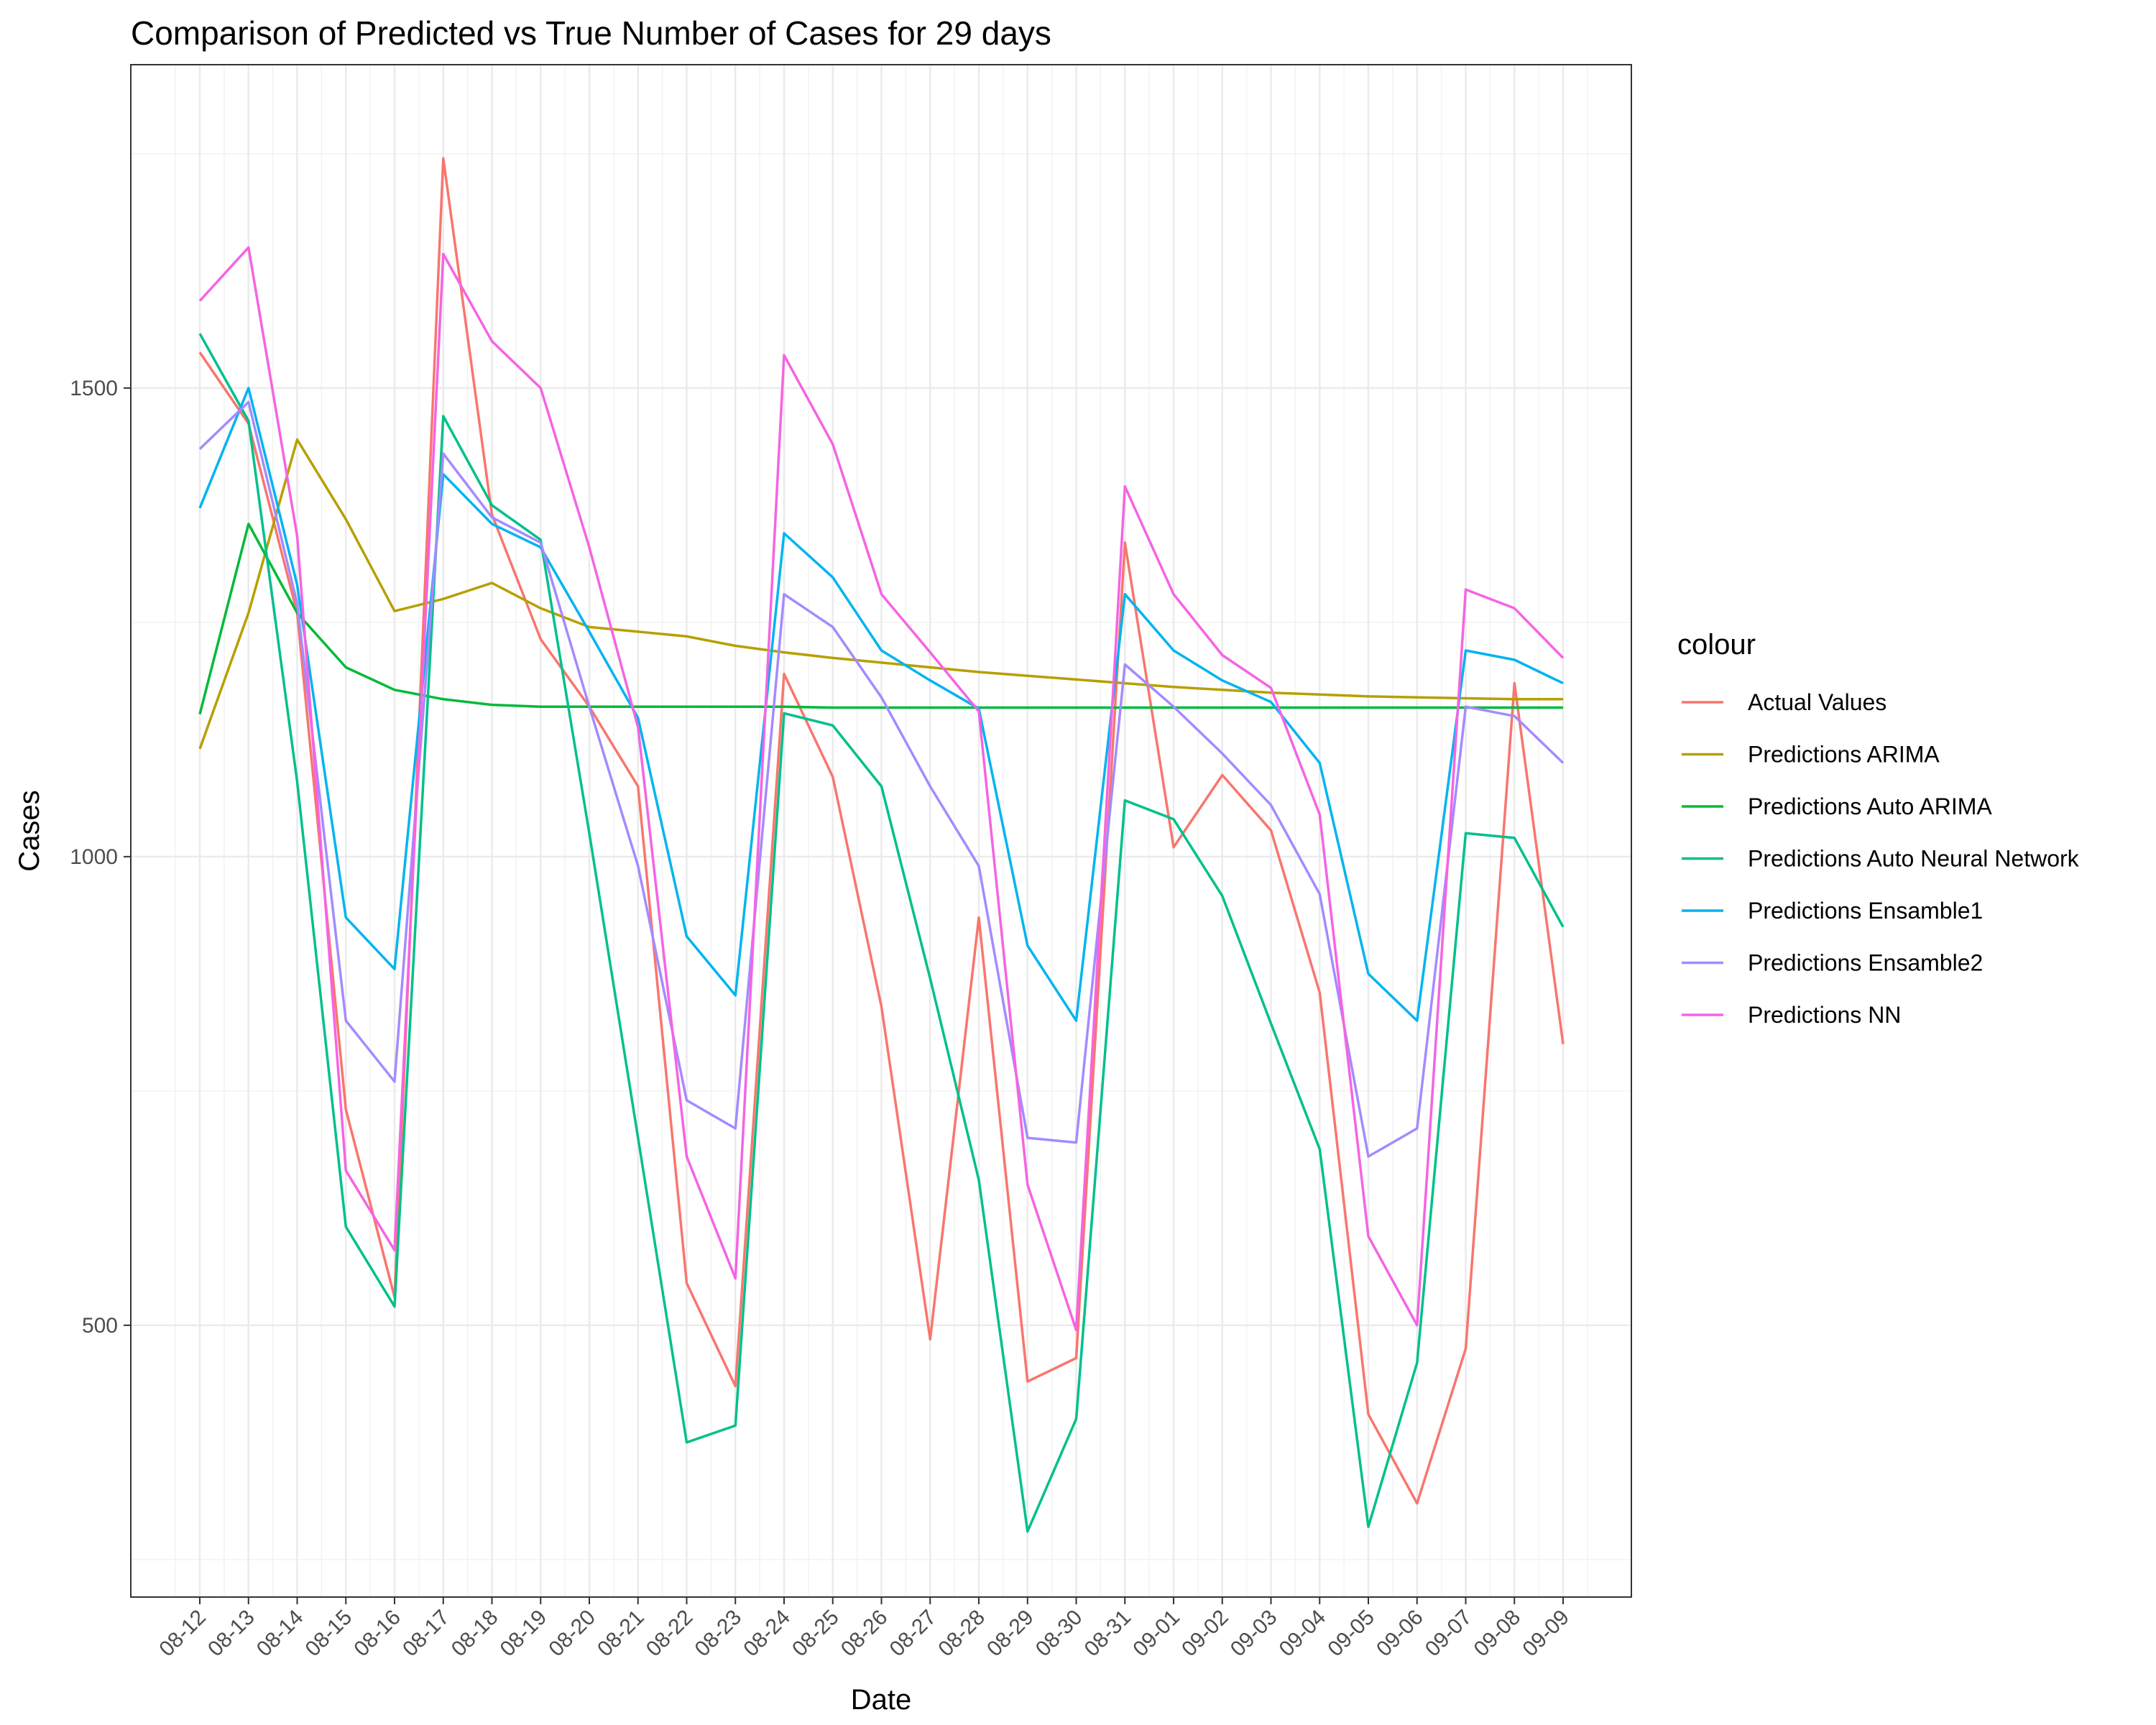 This screenshot has height=1725, width=2156. Describe the element at coordinates (100, 1326) in the screenshot. I see `y-tick-label: 500` at that location.